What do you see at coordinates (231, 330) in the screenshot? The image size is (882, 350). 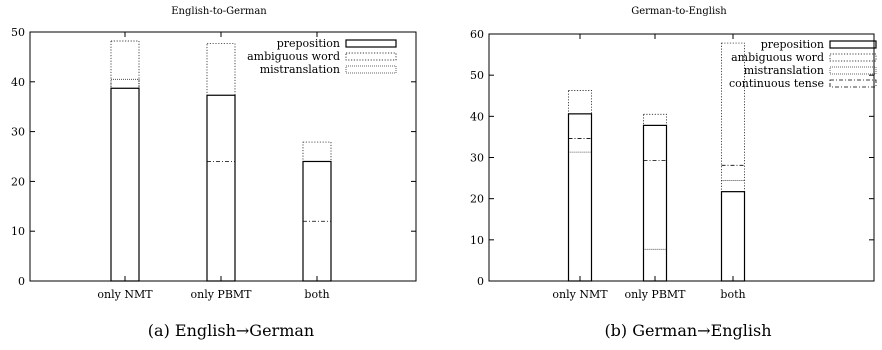 I see `figure-caption: (a) English→German` at bounding box center [231, 330].